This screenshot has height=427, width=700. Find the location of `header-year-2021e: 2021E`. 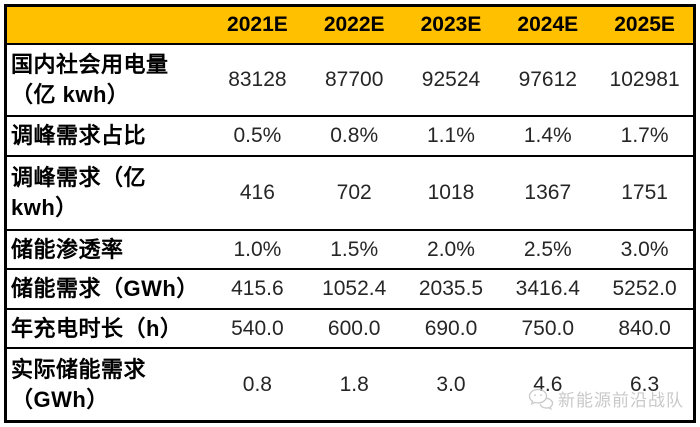

header-year-2021e: 2021E is located at coordinates (257, 24).